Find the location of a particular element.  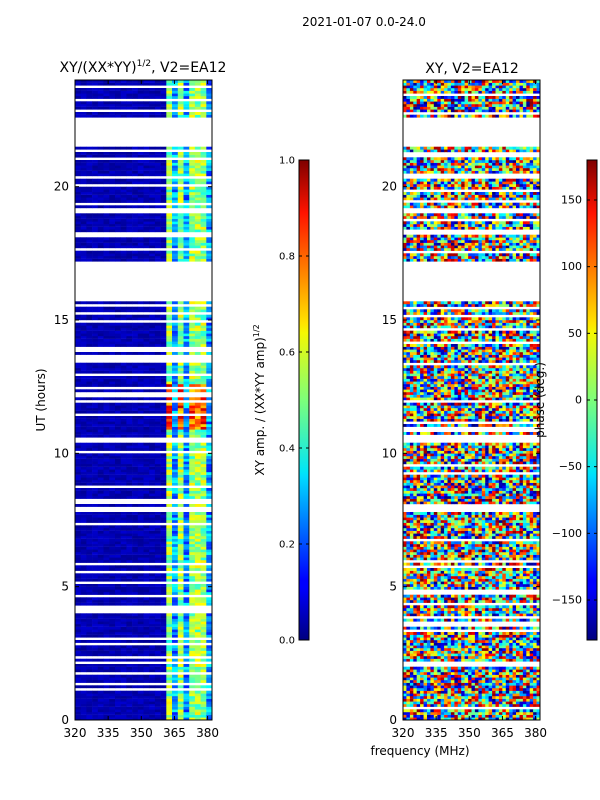

x-tick-label: 380 is located at coordinates (207, 733).